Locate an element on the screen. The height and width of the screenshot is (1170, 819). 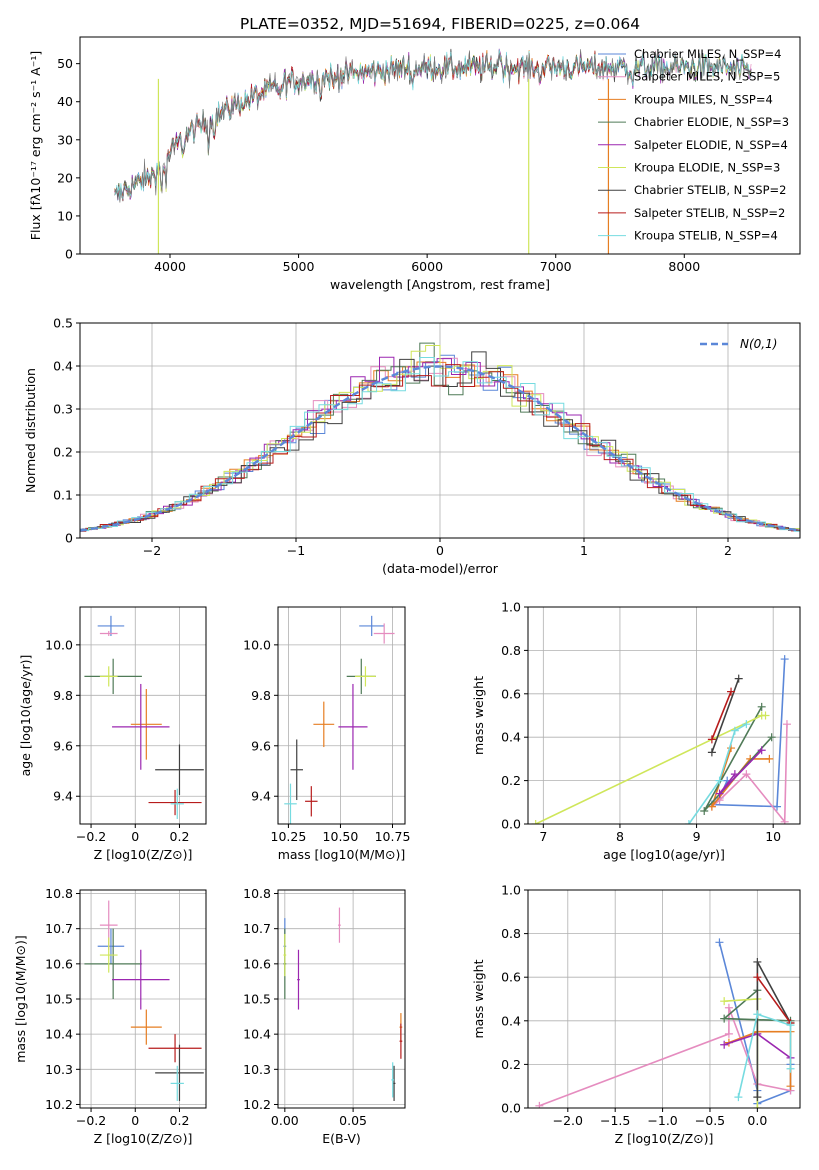
weight-line-chabrier_miles is located at coordinates (747, 733).